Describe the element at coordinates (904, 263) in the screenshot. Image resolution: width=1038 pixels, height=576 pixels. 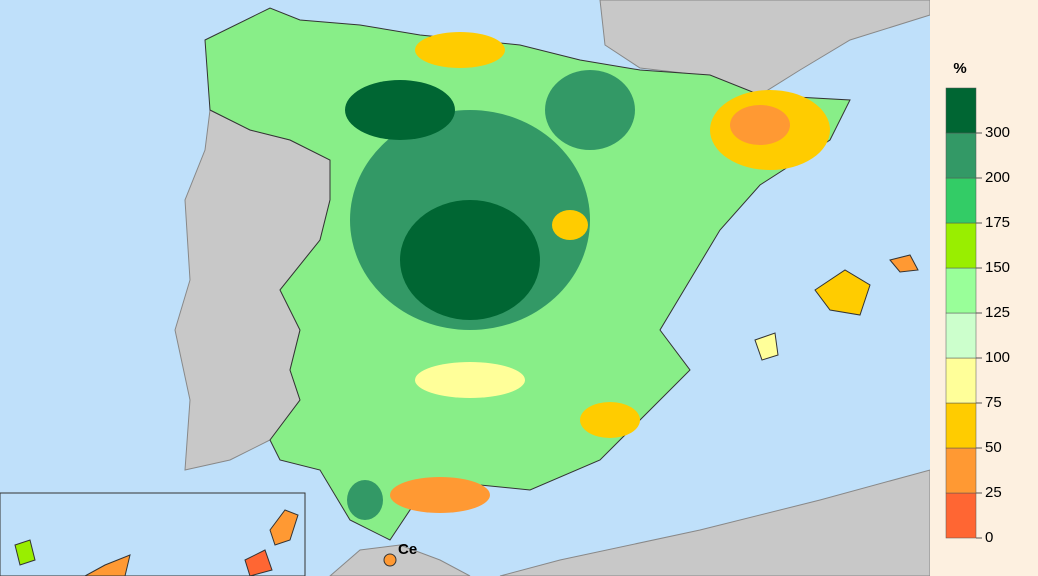
I see `menorca` at that location.